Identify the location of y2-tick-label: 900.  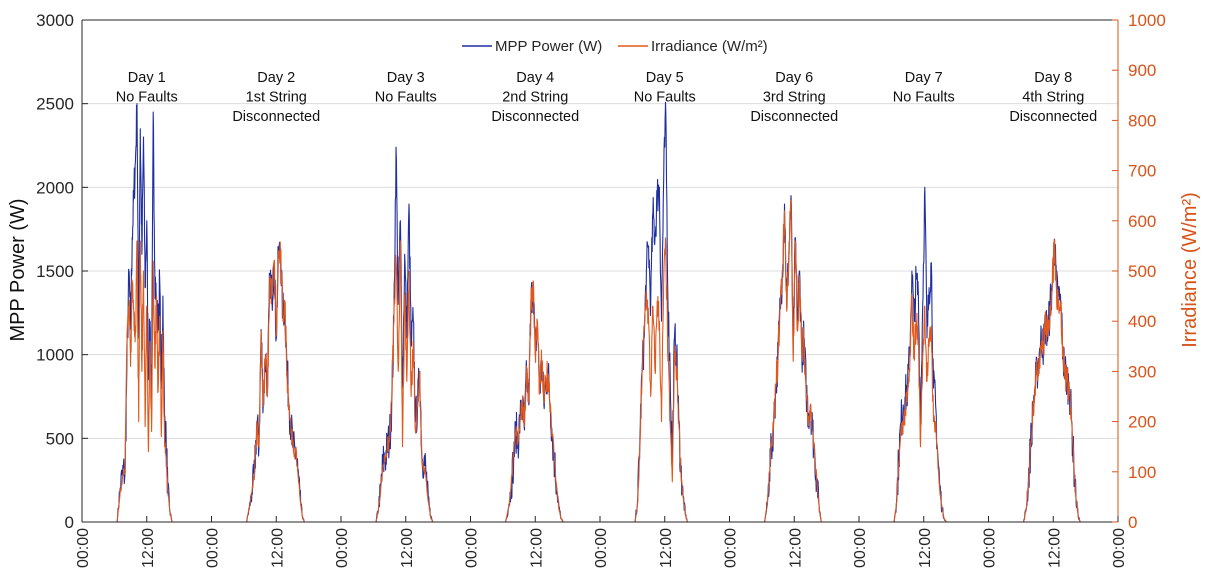
(1142, 70).